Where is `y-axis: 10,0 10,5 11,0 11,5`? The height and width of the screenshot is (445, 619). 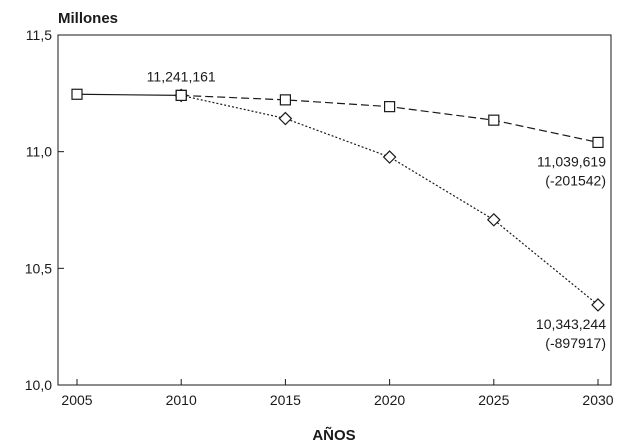
y-axis: 10,0 10,5 11,0 11,5 is located at coordinates (44, 210).